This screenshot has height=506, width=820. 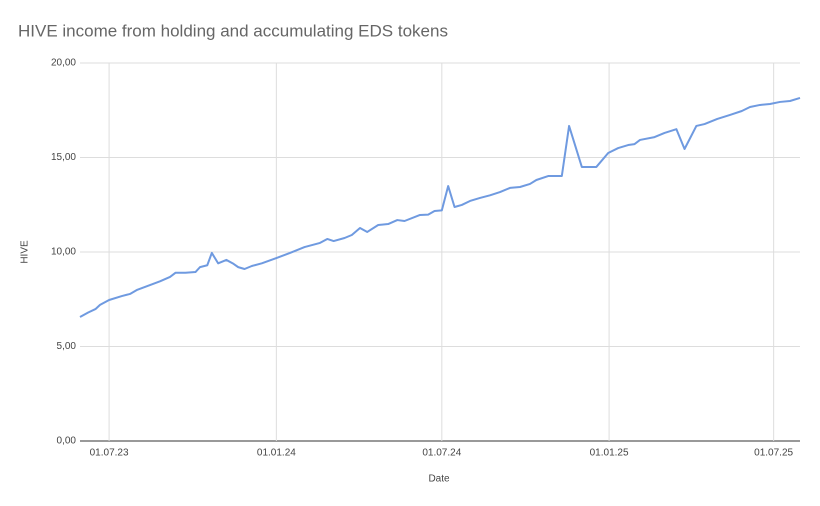 What do you see at coordinates (63, 252) in the screenshot?
I see `y-tick-label: 10,00` at bounding box center [63, 252].